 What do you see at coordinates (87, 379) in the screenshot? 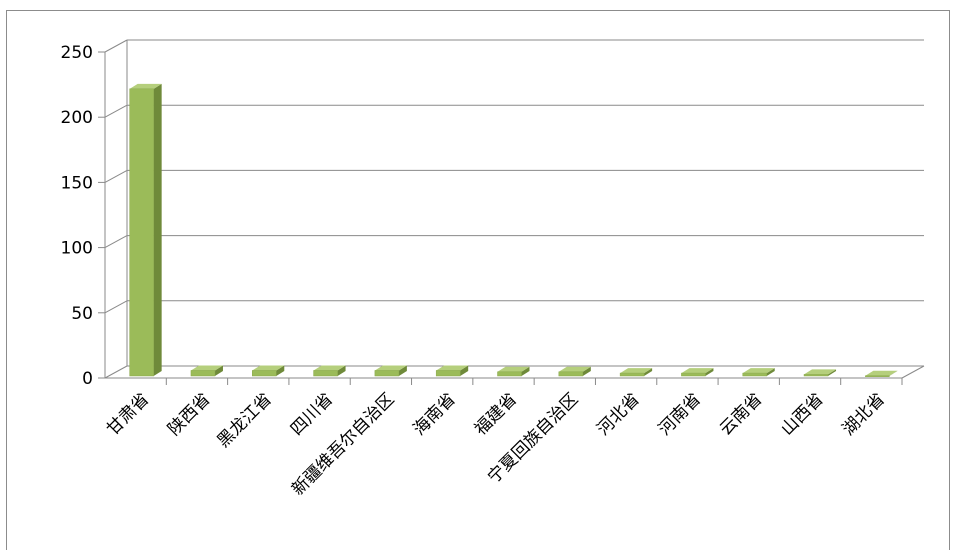
I see `y-tick-label: 0` at bounding box center [87, 379].